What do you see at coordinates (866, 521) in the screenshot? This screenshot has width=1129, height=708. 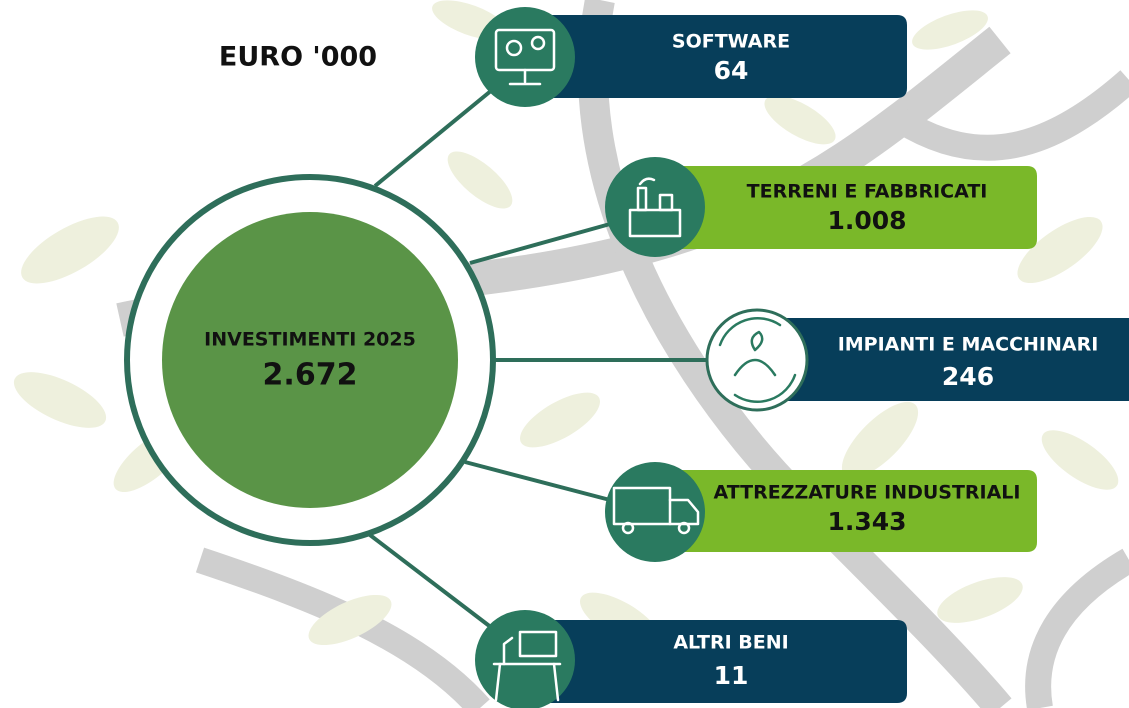 I see `node-value: 1.343` at bounding box center [866, 521].